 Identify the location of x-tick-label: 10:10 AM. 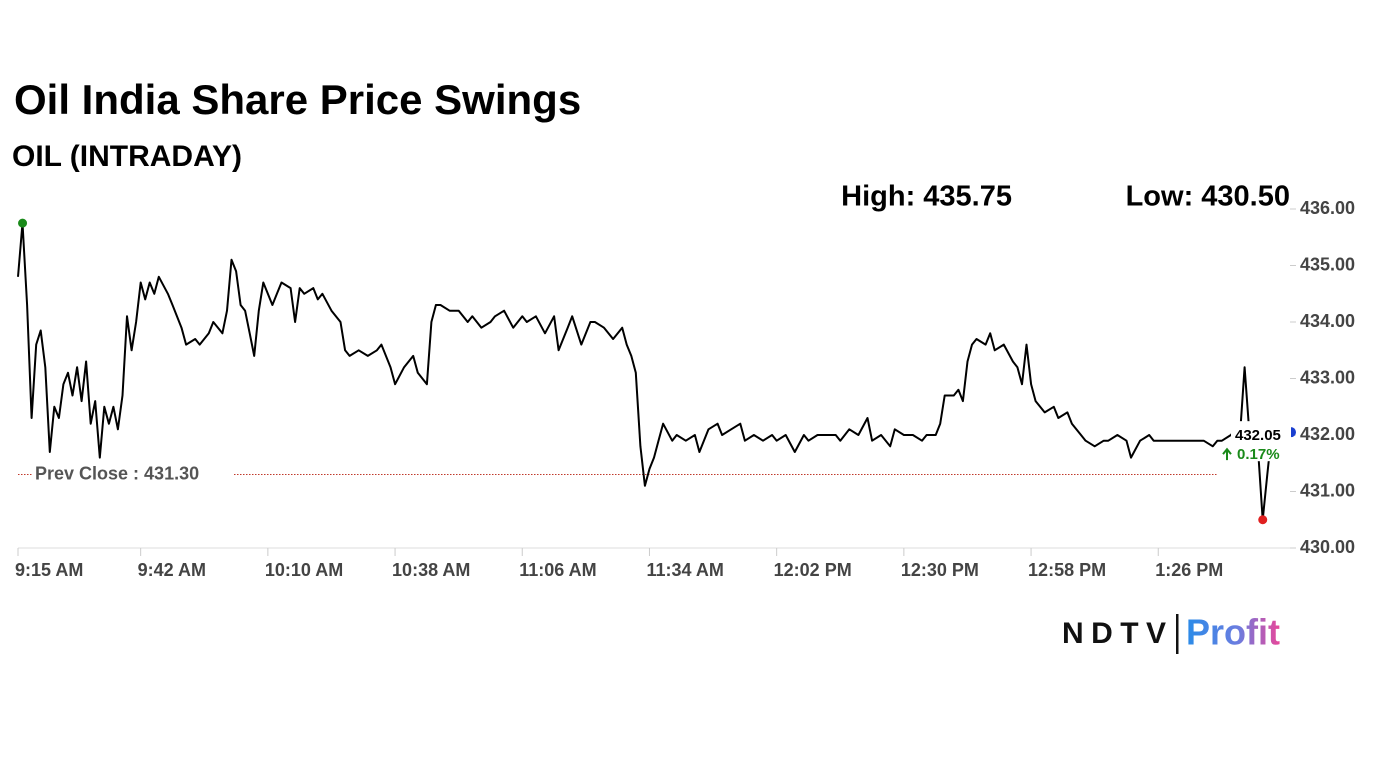
(304, 570).